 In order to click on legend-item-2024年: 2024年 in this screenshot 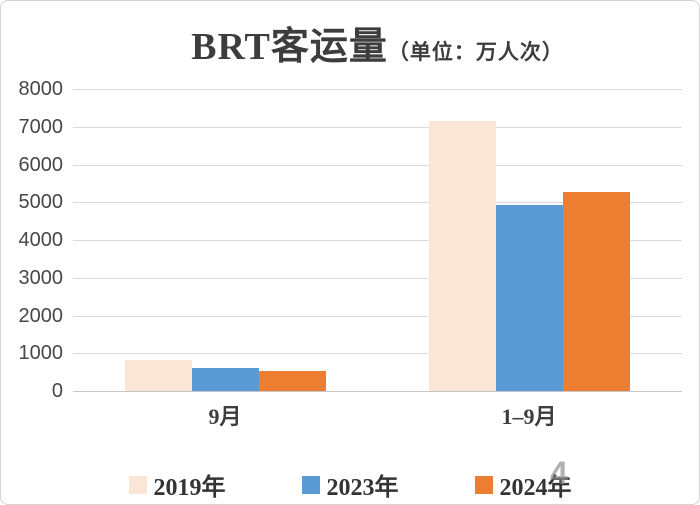, I will do `click(523, 484)`.